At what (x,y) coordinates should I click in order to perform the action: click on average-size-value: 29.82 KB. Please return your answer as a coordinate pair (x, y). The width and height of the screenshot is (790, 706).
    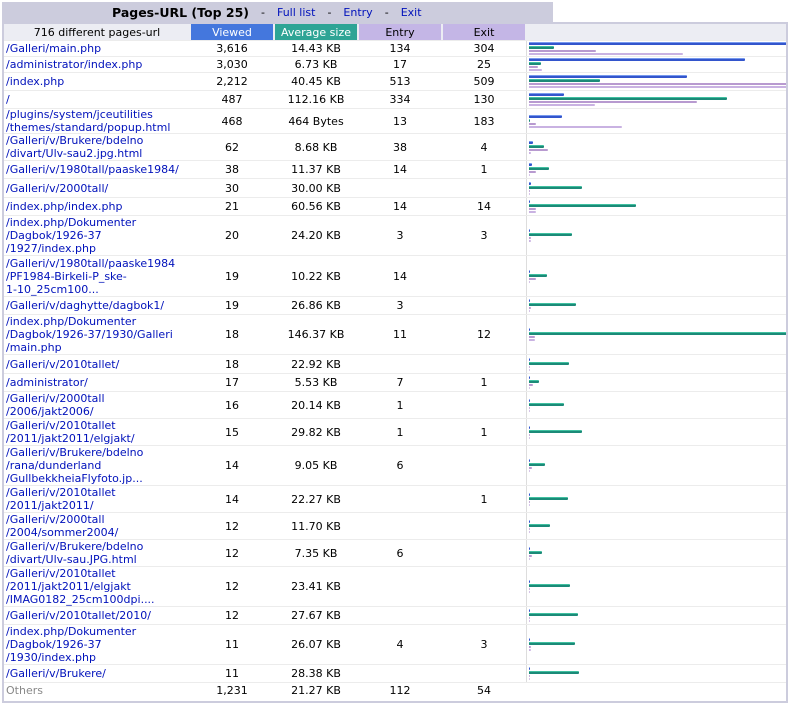
    Looking at the image, I should click on (316, 432).